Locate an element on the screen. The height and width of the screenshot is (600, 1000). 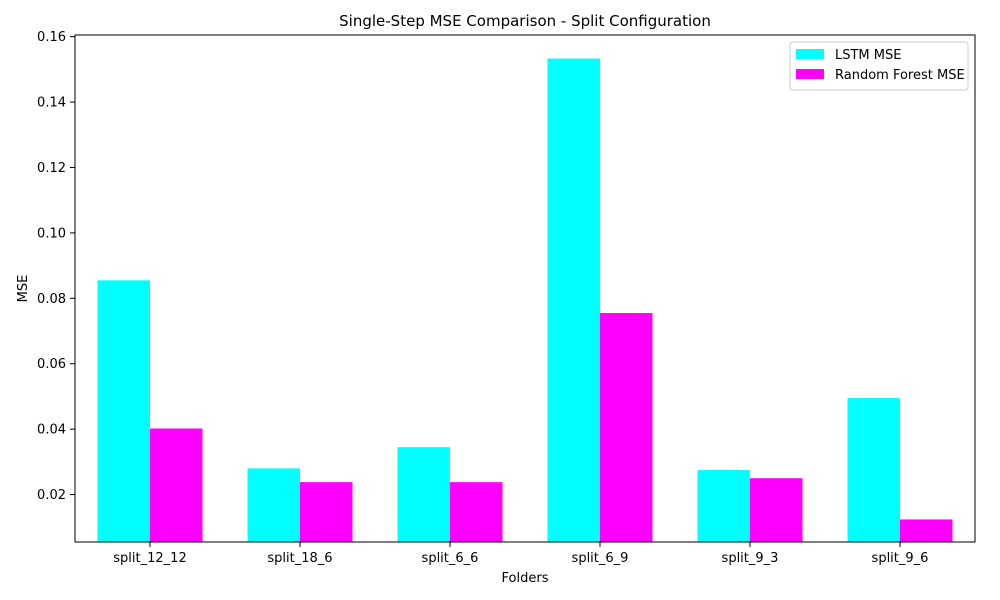
legend-label: Random Forest MSE is located at coordinates (900, 75).